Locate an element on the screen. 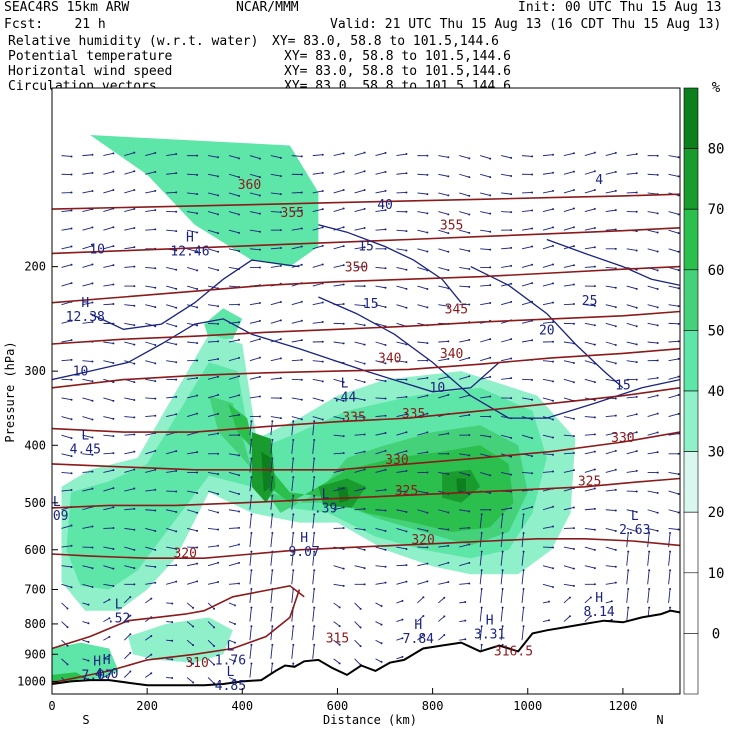 This screenshot has width=740, height=744. field-name: Horizontal wind speed is located at coordinates (90, 71).